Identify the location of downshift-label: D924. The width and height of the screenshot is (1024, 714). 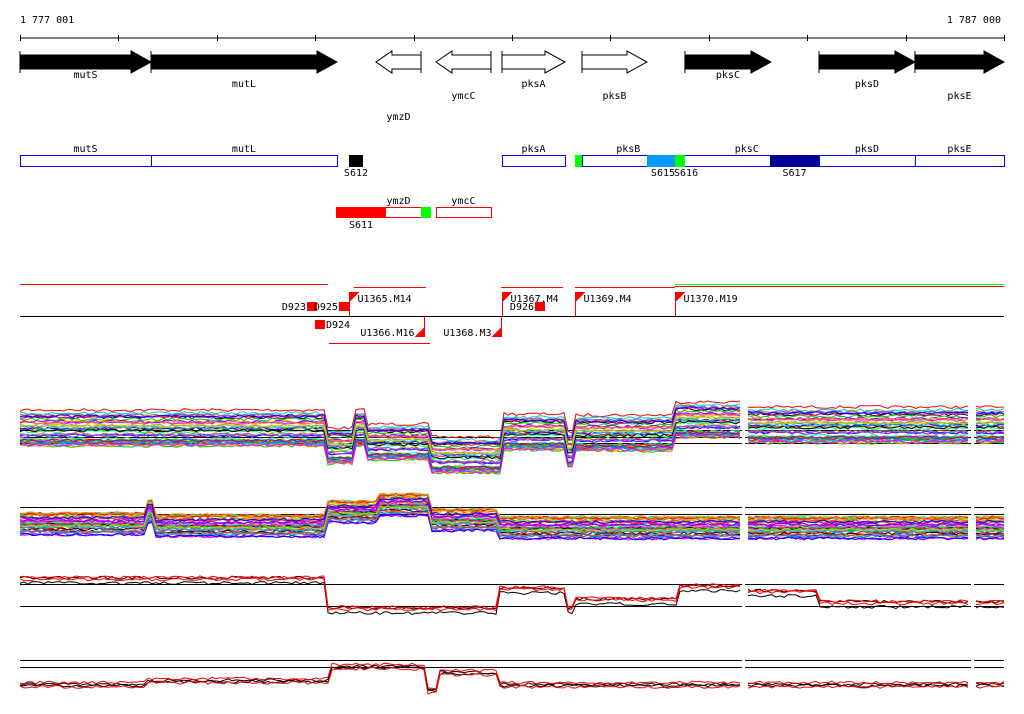
(338, 325).